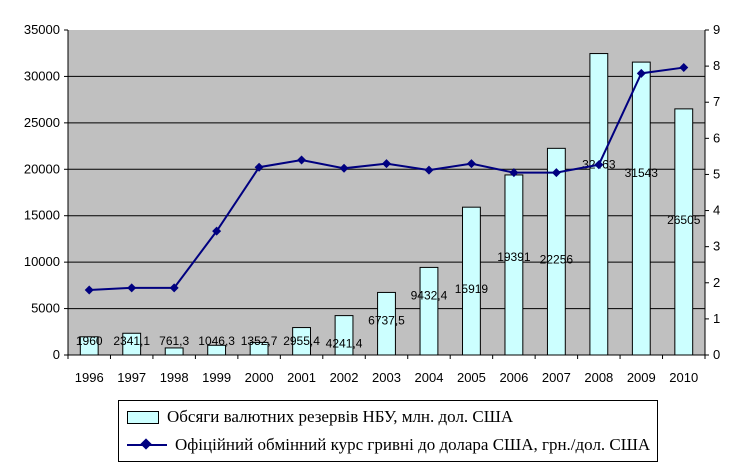  What do you see at coordinates (42, 29) in the screenshot?
I see `y-left-tick-label: 35000` at bounding box center [42, 29].